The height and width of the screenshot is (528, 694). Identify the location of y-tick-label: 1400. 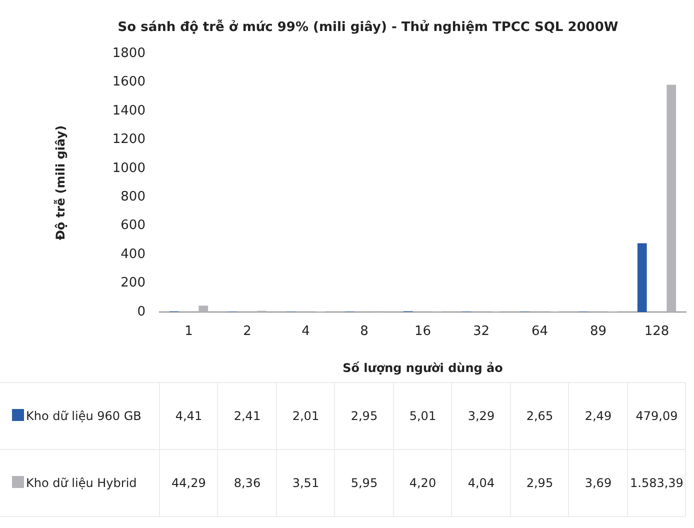
(129, 110).